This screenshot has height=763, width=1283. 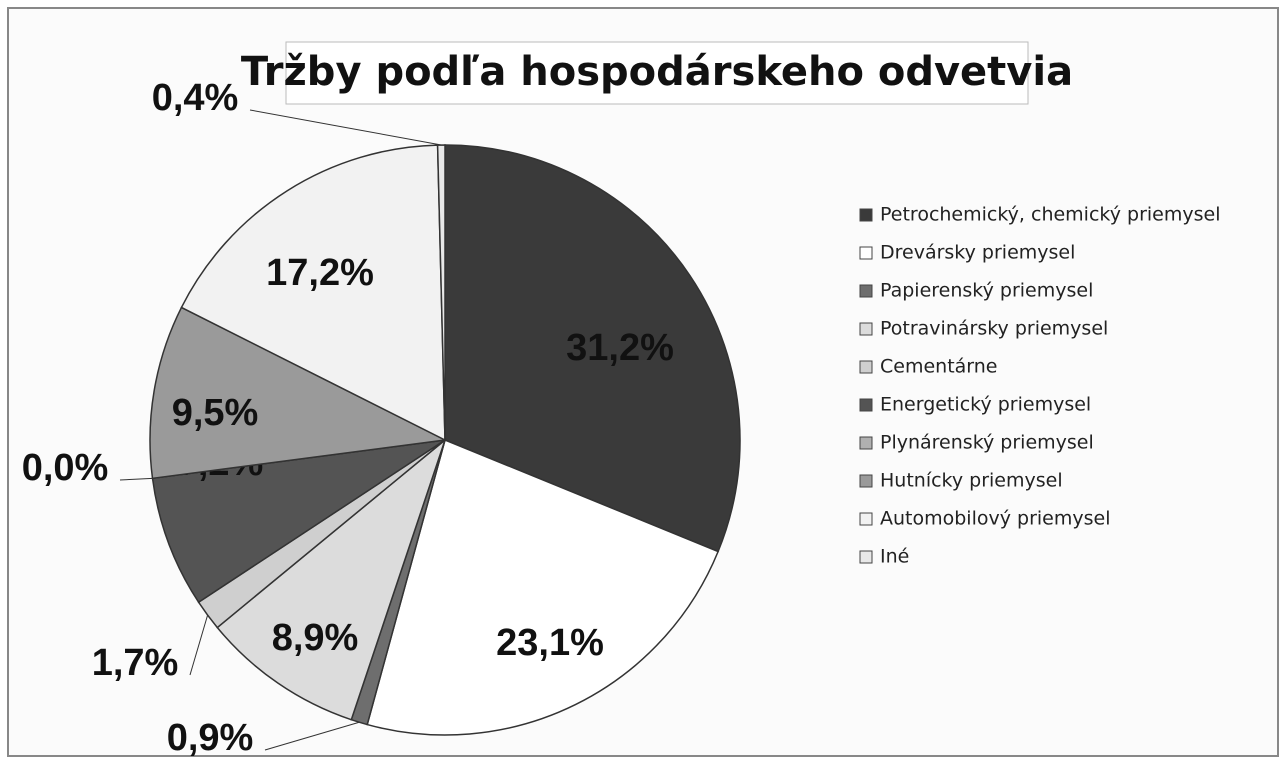 What do you see at coordinates (320, 273) in the screenshot?
I see `data-label: 17,2%` at bounding box center [320, 273].